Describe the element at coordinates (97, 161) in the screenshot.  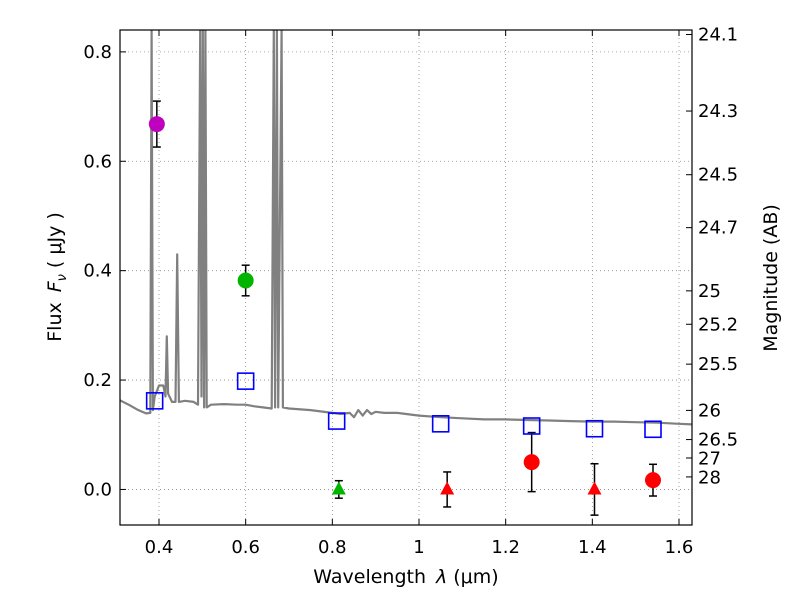
I see `y-tick-label: 0.6` at that location.